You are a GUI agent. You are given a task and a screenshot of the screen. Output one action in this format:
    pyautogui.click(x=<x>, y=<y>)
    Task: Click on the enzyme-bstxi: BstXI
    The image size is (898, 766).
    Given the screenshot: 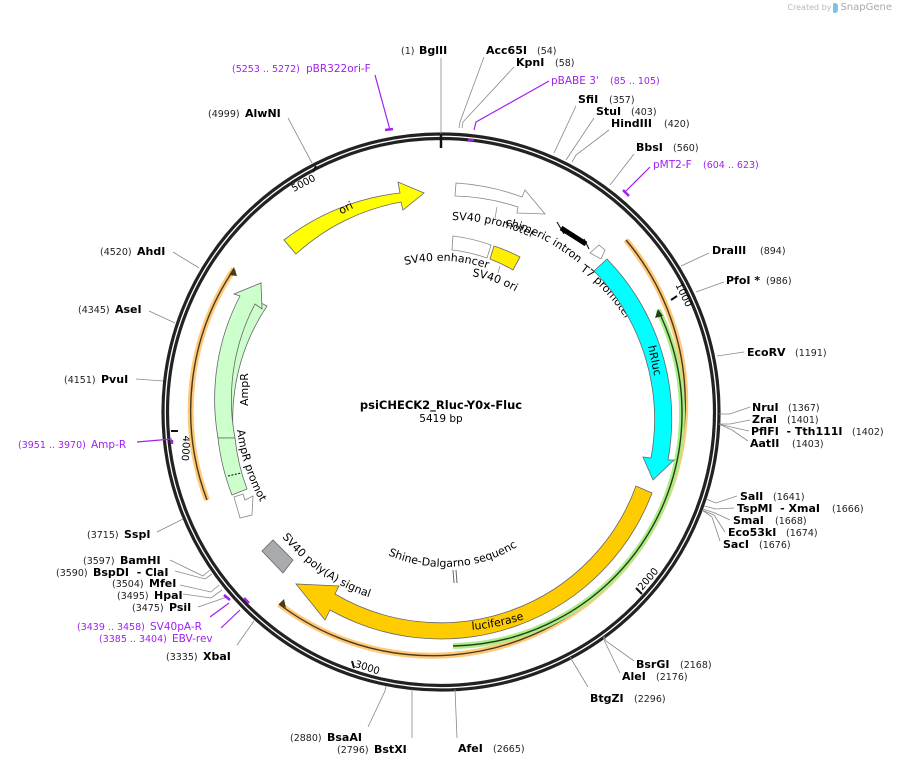 What is the action you would take?
    pyautogui.click(x=390, y=749)
    